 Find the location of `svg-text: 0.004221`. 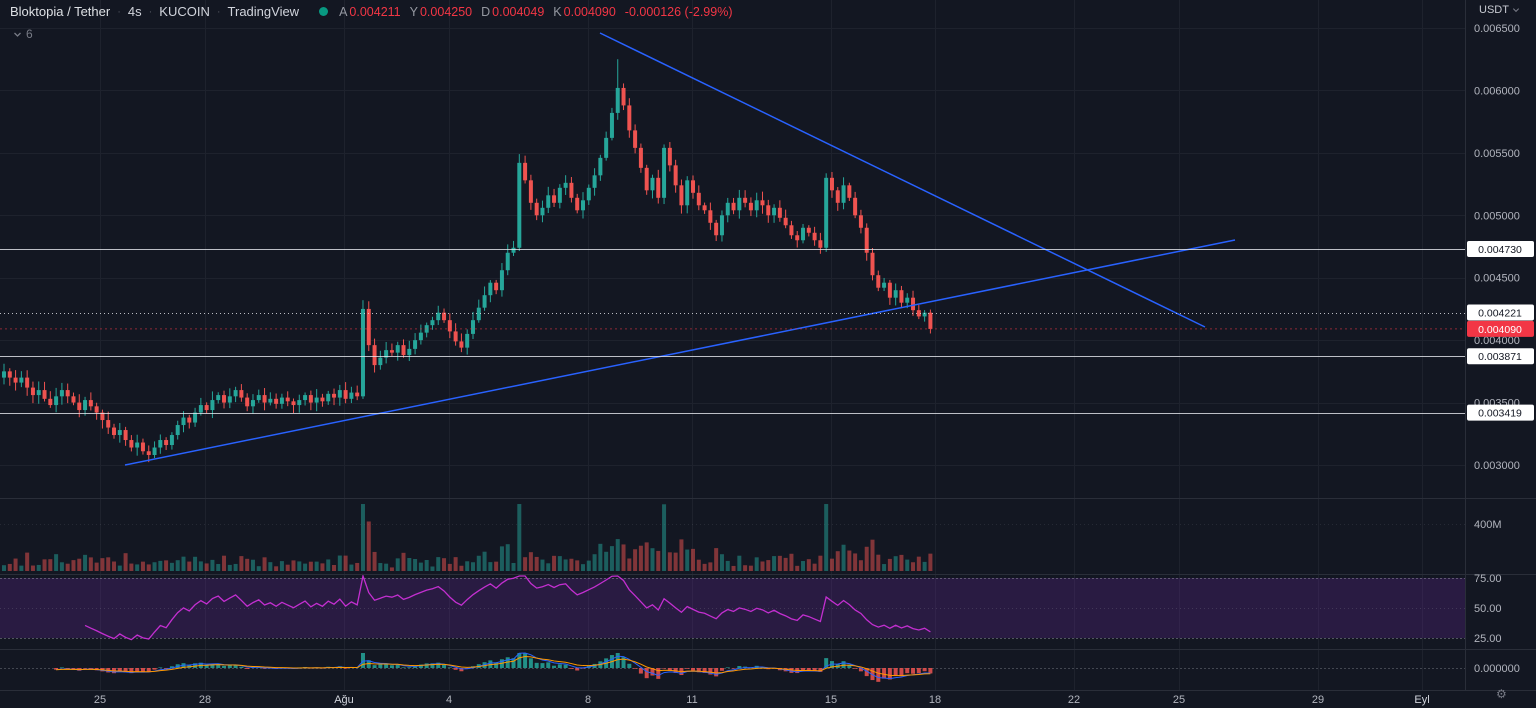

svg-text: 0.004221 is located at coordinates (1500, 314).